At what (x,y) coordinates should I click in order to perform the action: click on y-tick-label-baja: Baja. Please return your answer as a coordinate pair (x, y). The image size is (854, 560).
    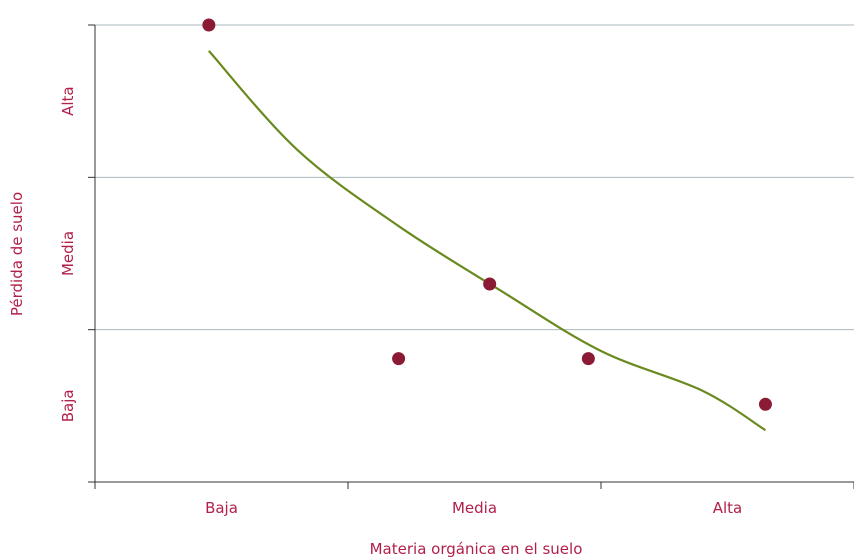
    Looking at the image, I should click on (68, 405).